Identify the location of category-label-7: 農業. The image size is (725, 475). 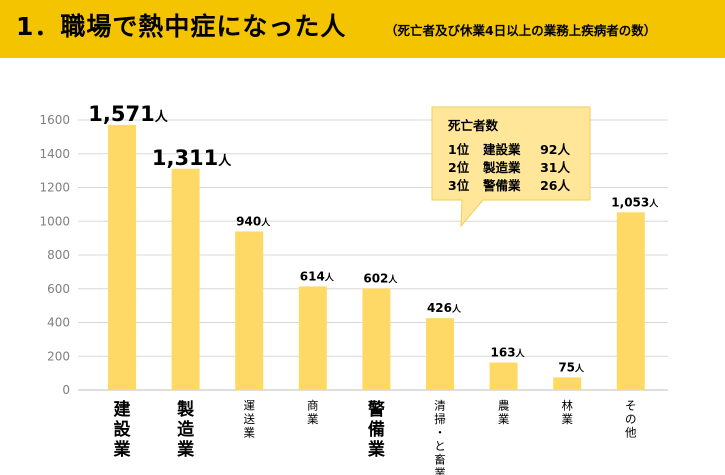
(504, 413).